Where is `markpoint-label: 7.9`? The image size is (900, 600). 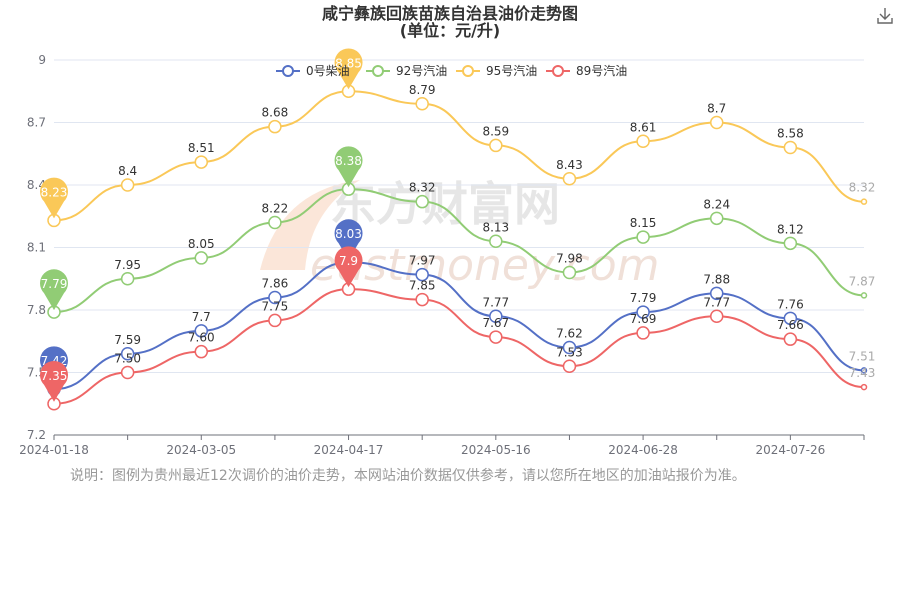 markpoint-label: 7.9 is located at coordinates (348, 261).